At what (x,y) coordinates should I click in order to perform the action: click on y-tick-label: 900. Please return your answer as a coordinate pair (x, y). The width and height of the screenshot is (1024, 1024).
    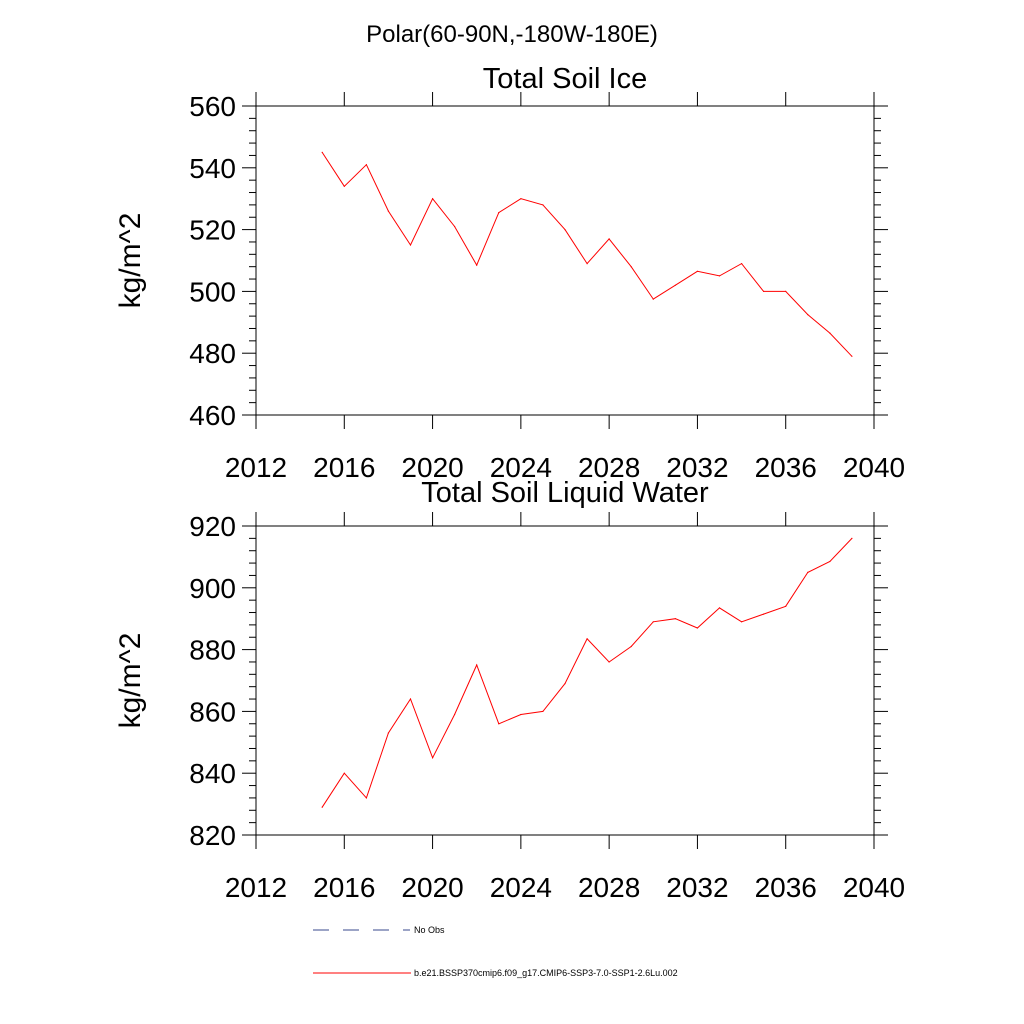
    Looking at the image, I should click on (212, 588).